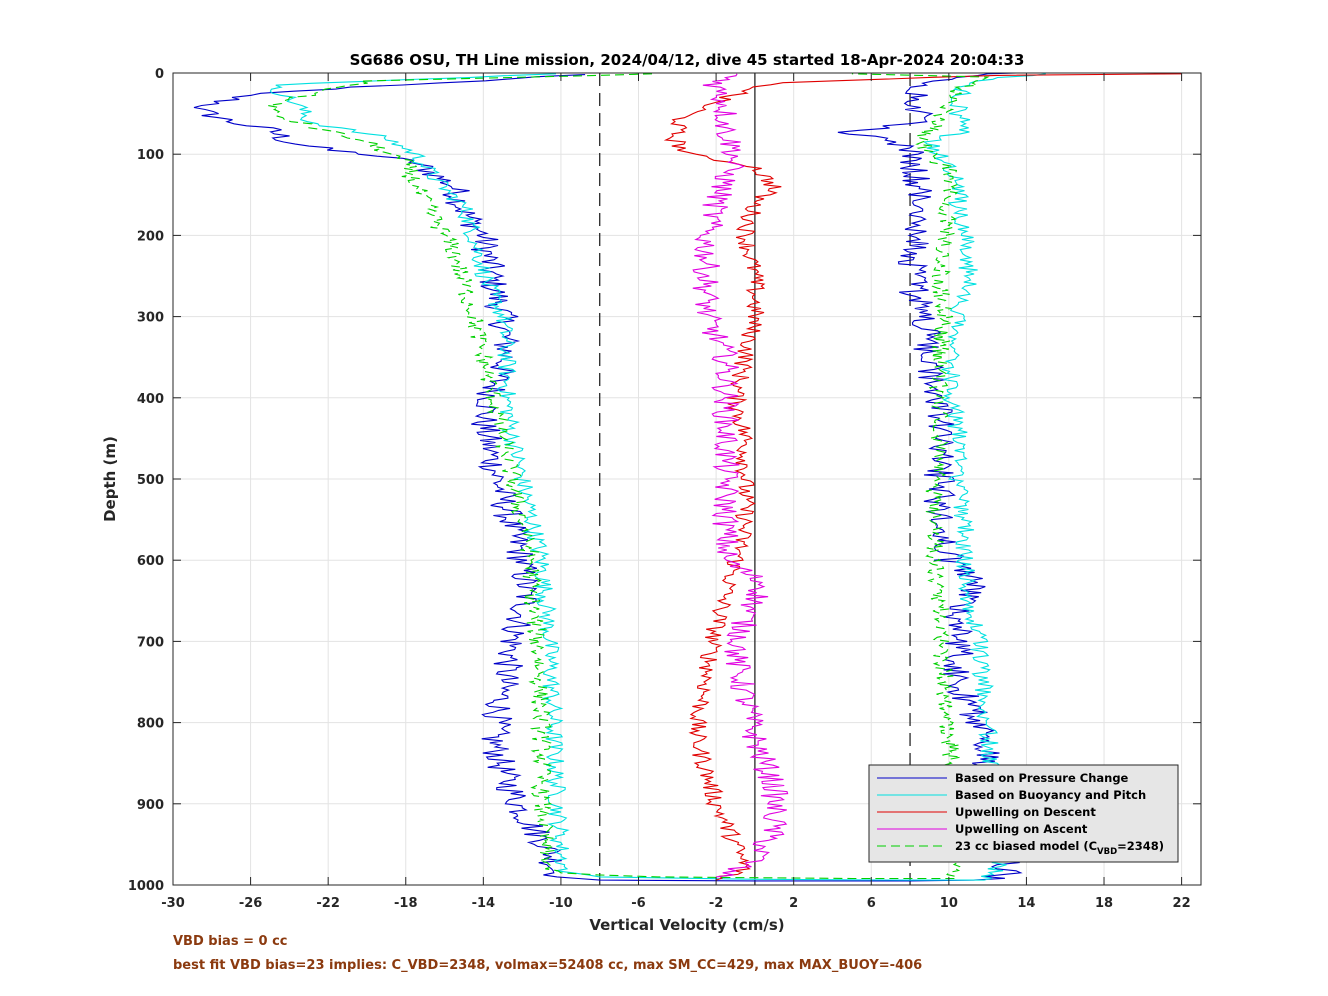 Image resolution: width=1328 pixels, height=996 pixels. I want to click on x-tick-label: 18, so click(1104, 903).